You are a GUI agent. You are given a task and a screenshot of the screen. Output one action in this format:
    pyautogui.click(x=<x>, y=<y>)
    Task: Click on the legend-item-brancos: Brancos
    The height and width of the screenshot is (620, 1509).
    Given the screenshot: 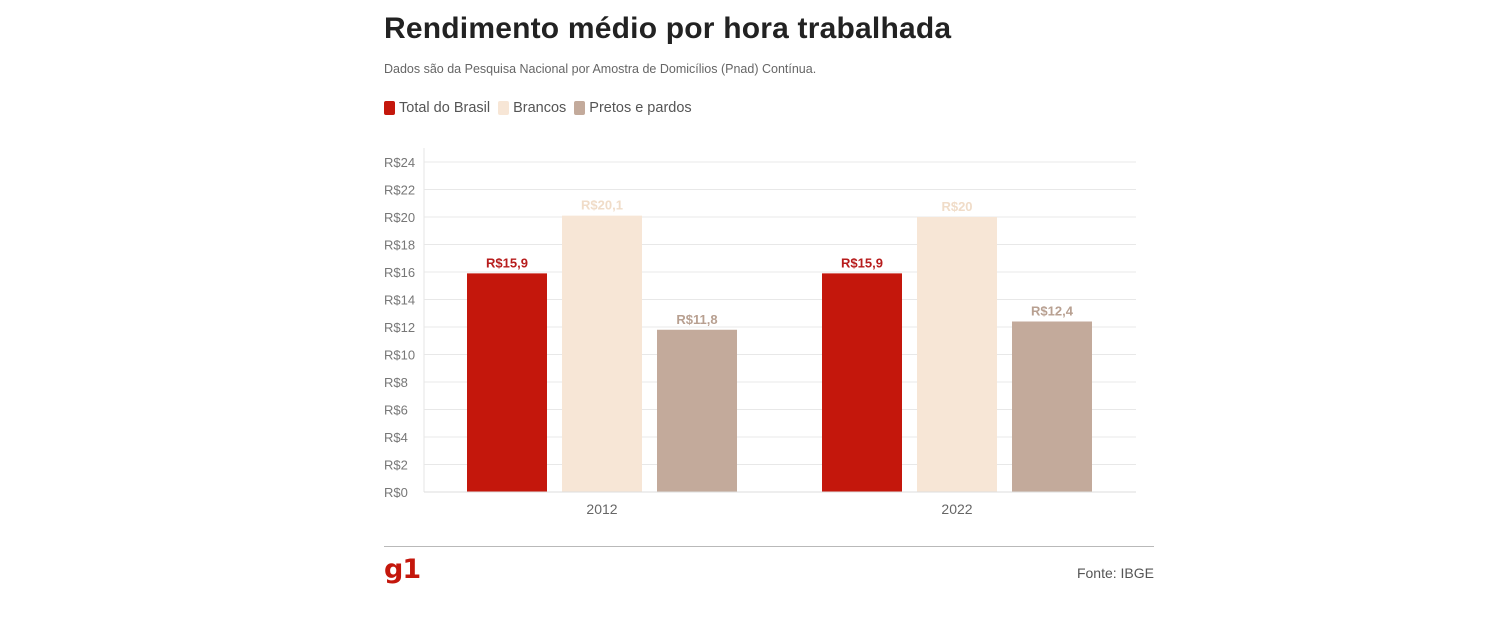 What is the action you would take?
    pyautogui.click(x=532, y=108)
    